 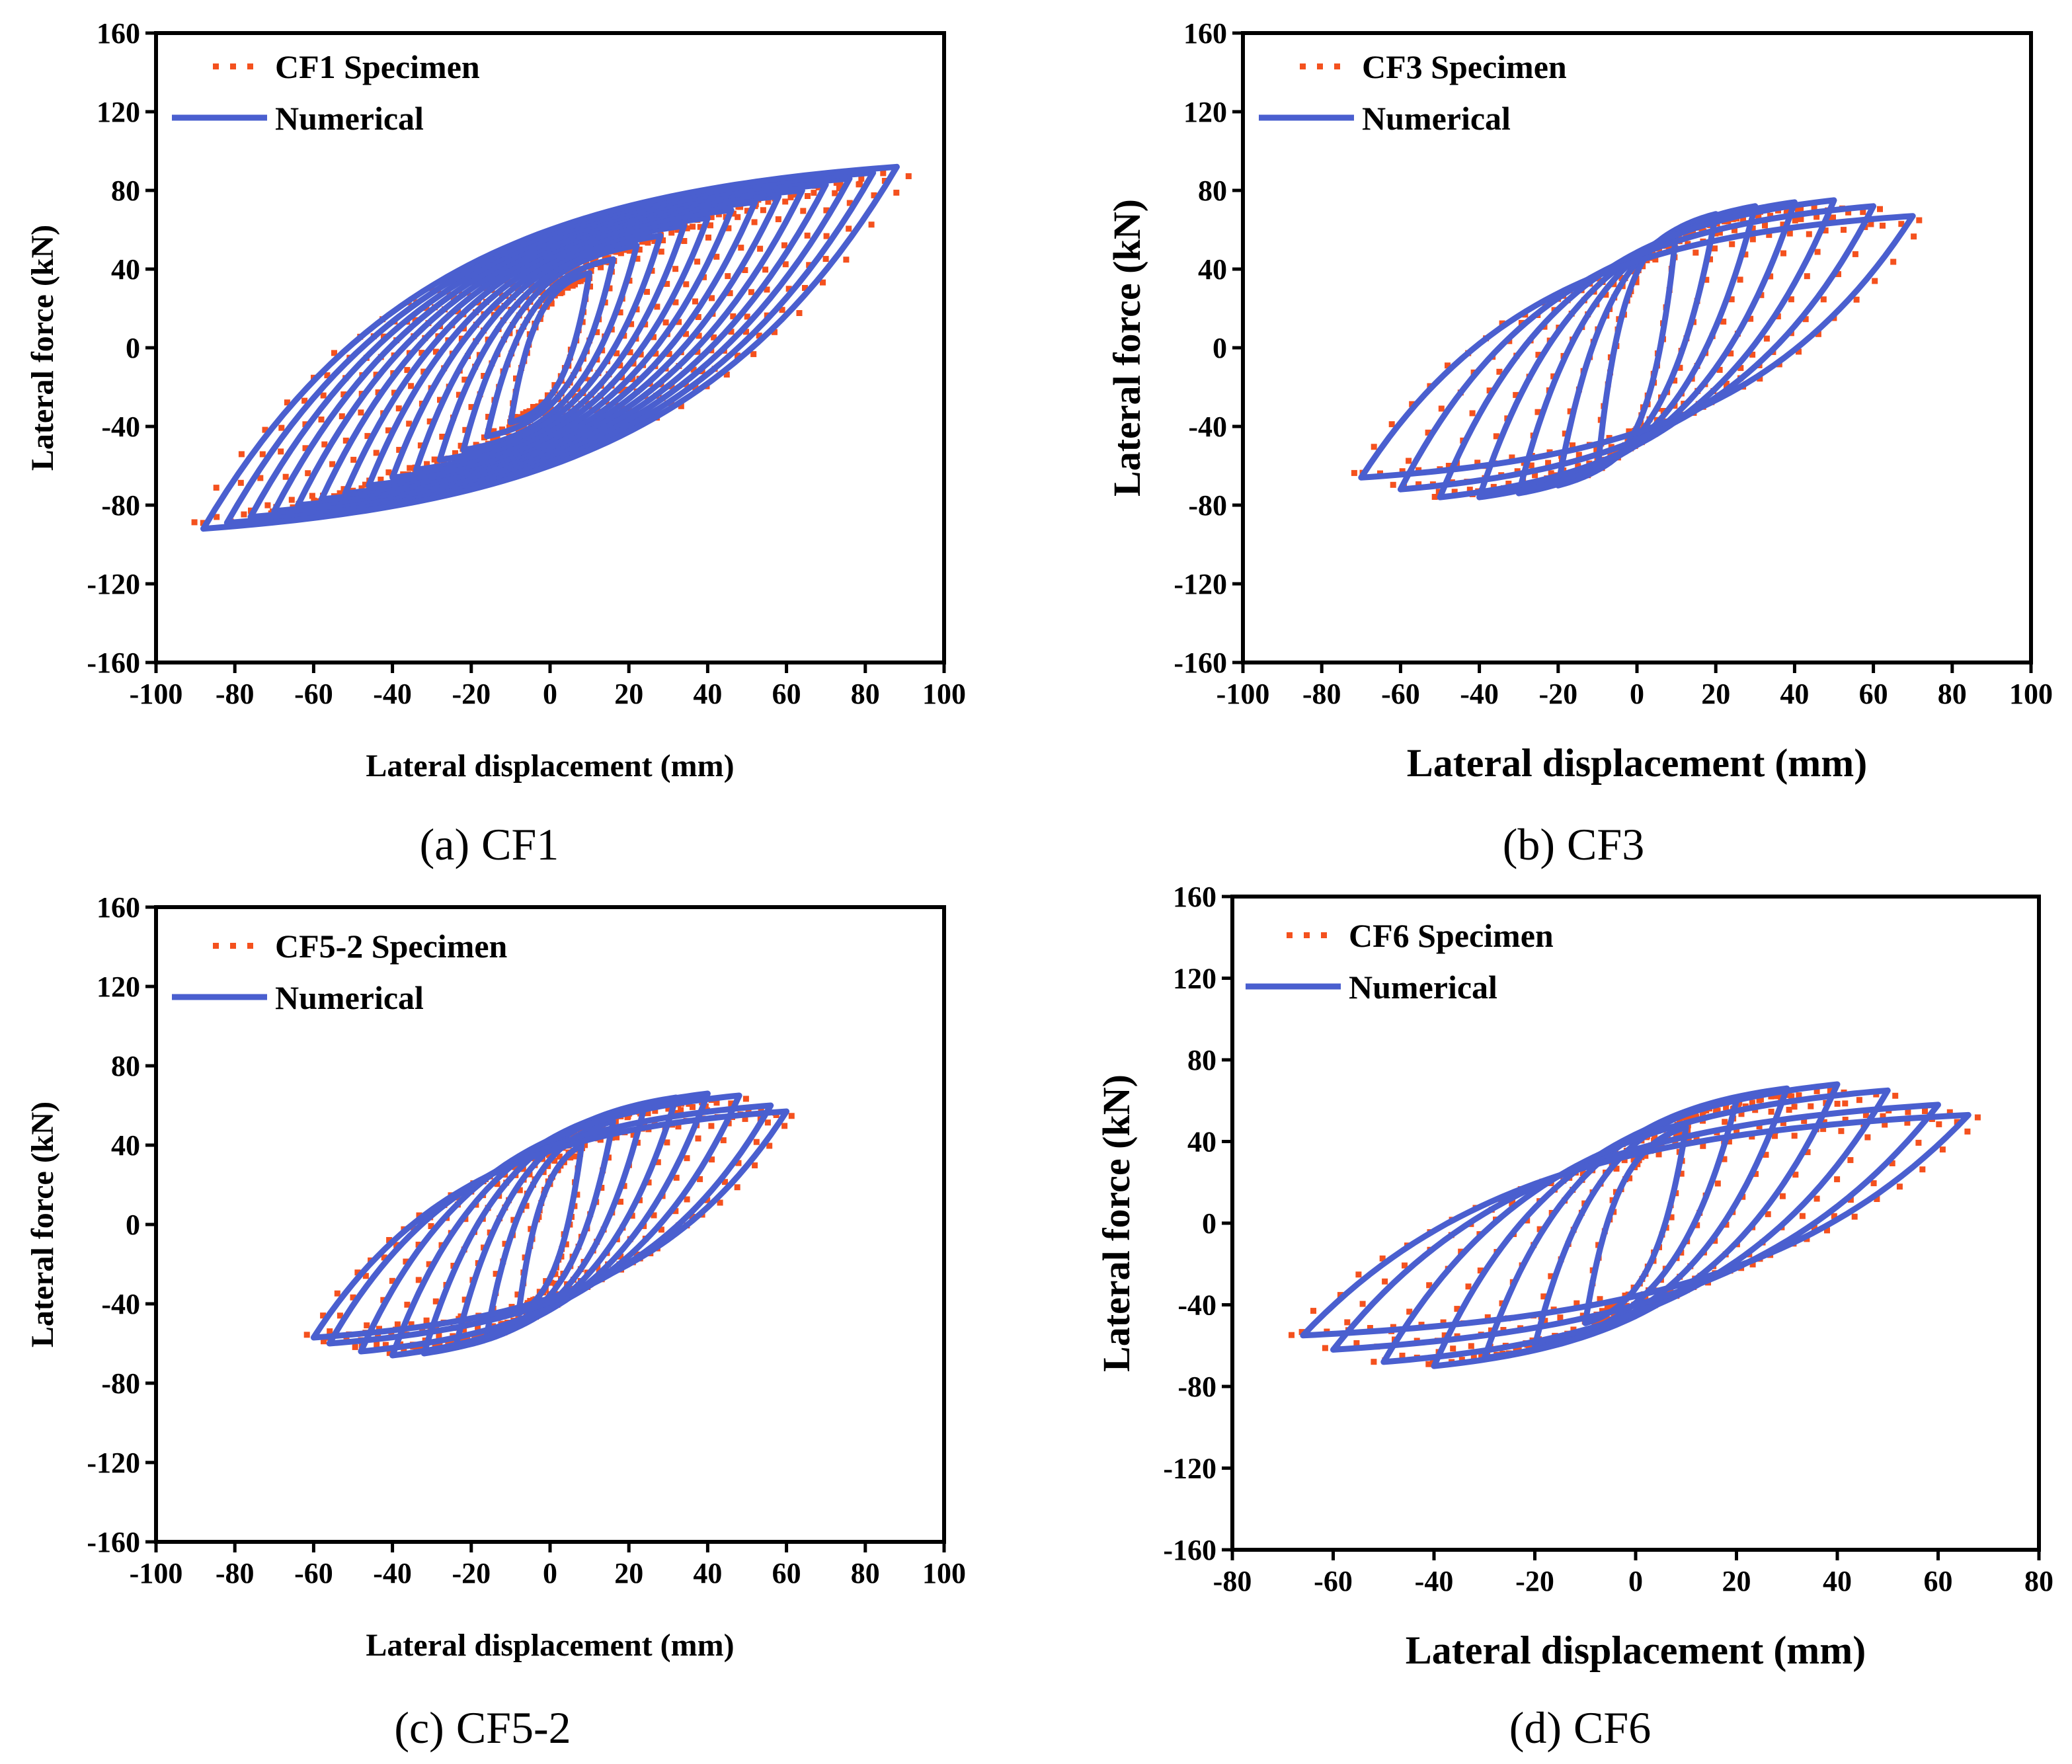 What do you see at coordinates (1605, 844) in the screenshot?
I see `caption-name: CF3` at bounding box center [1605, 844].